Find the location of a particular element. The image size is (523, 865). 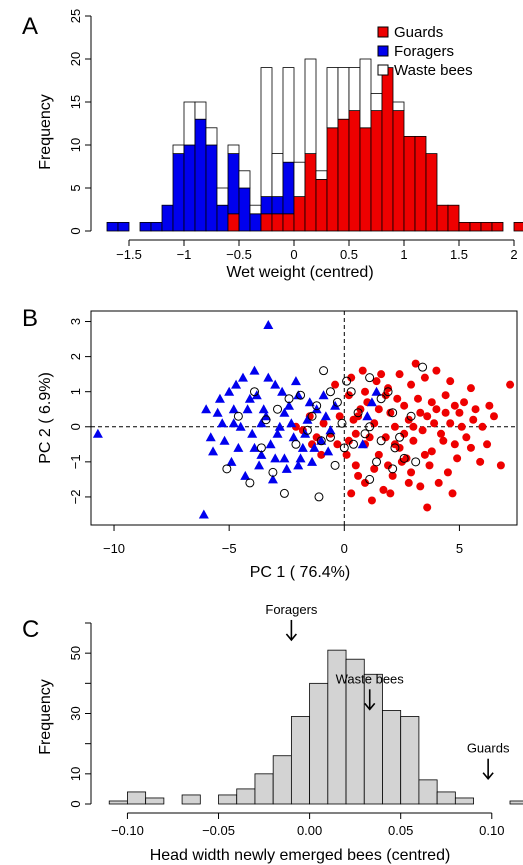

panel-c-x-tick-label: 0.10 is located at coordinates (491, 830).